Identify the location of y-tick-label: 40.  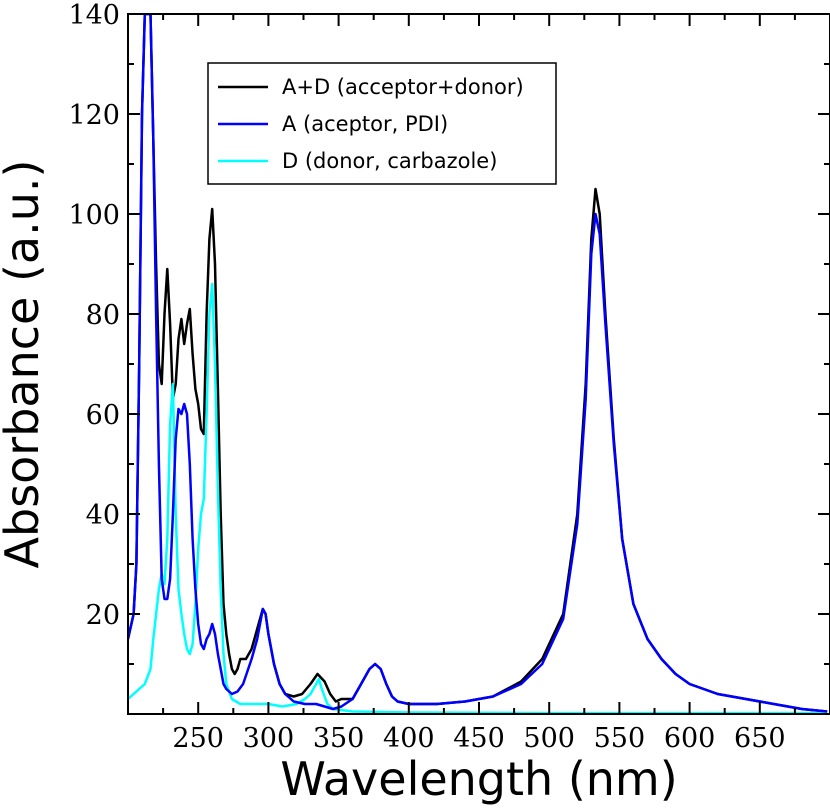
(103, 515).